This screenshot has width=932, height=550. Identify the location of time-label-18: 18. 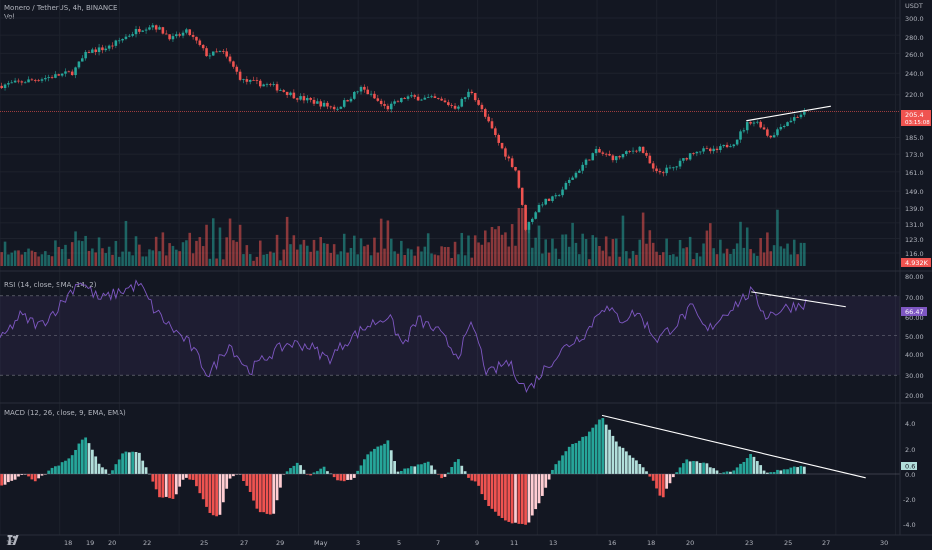
(68, 543).